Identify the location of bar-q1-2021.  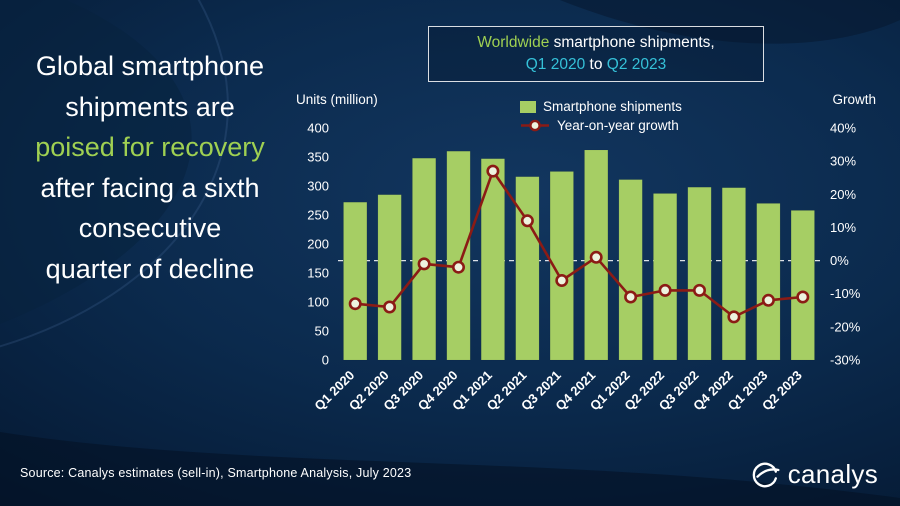
(492, 259).